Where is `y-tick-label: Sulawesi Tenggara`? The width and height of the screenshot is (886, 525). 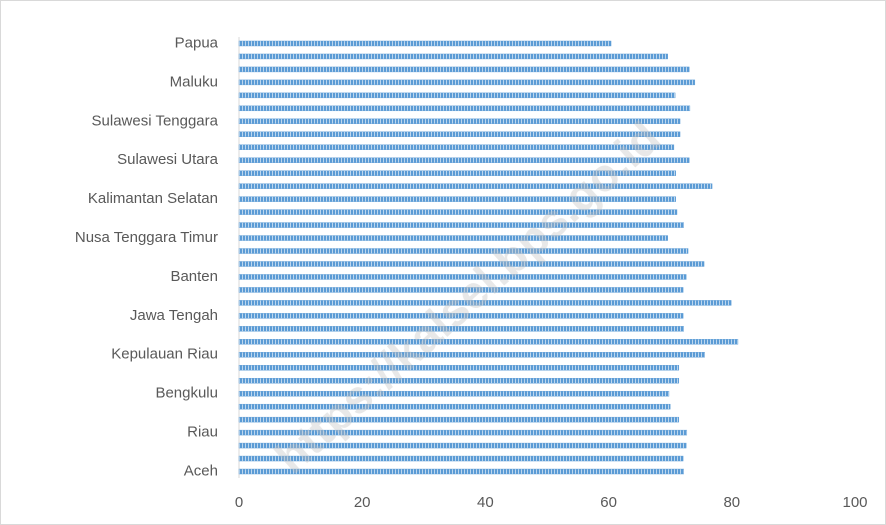
y-tick-label: Sulawesi Tenggara is located at coordinates (155, 120).